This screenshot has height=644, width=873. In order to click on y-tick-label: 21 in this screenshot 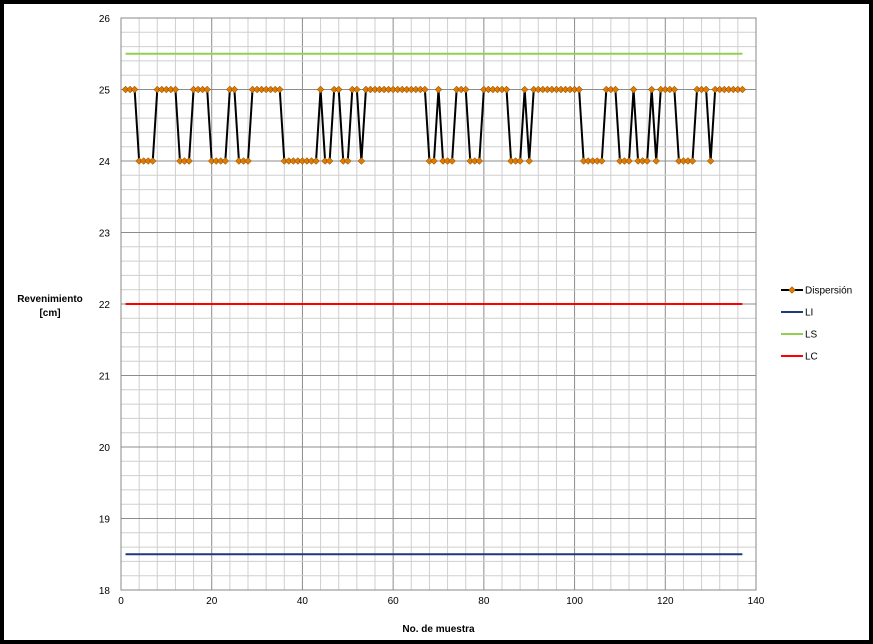, I will do `click(105, 377)`.